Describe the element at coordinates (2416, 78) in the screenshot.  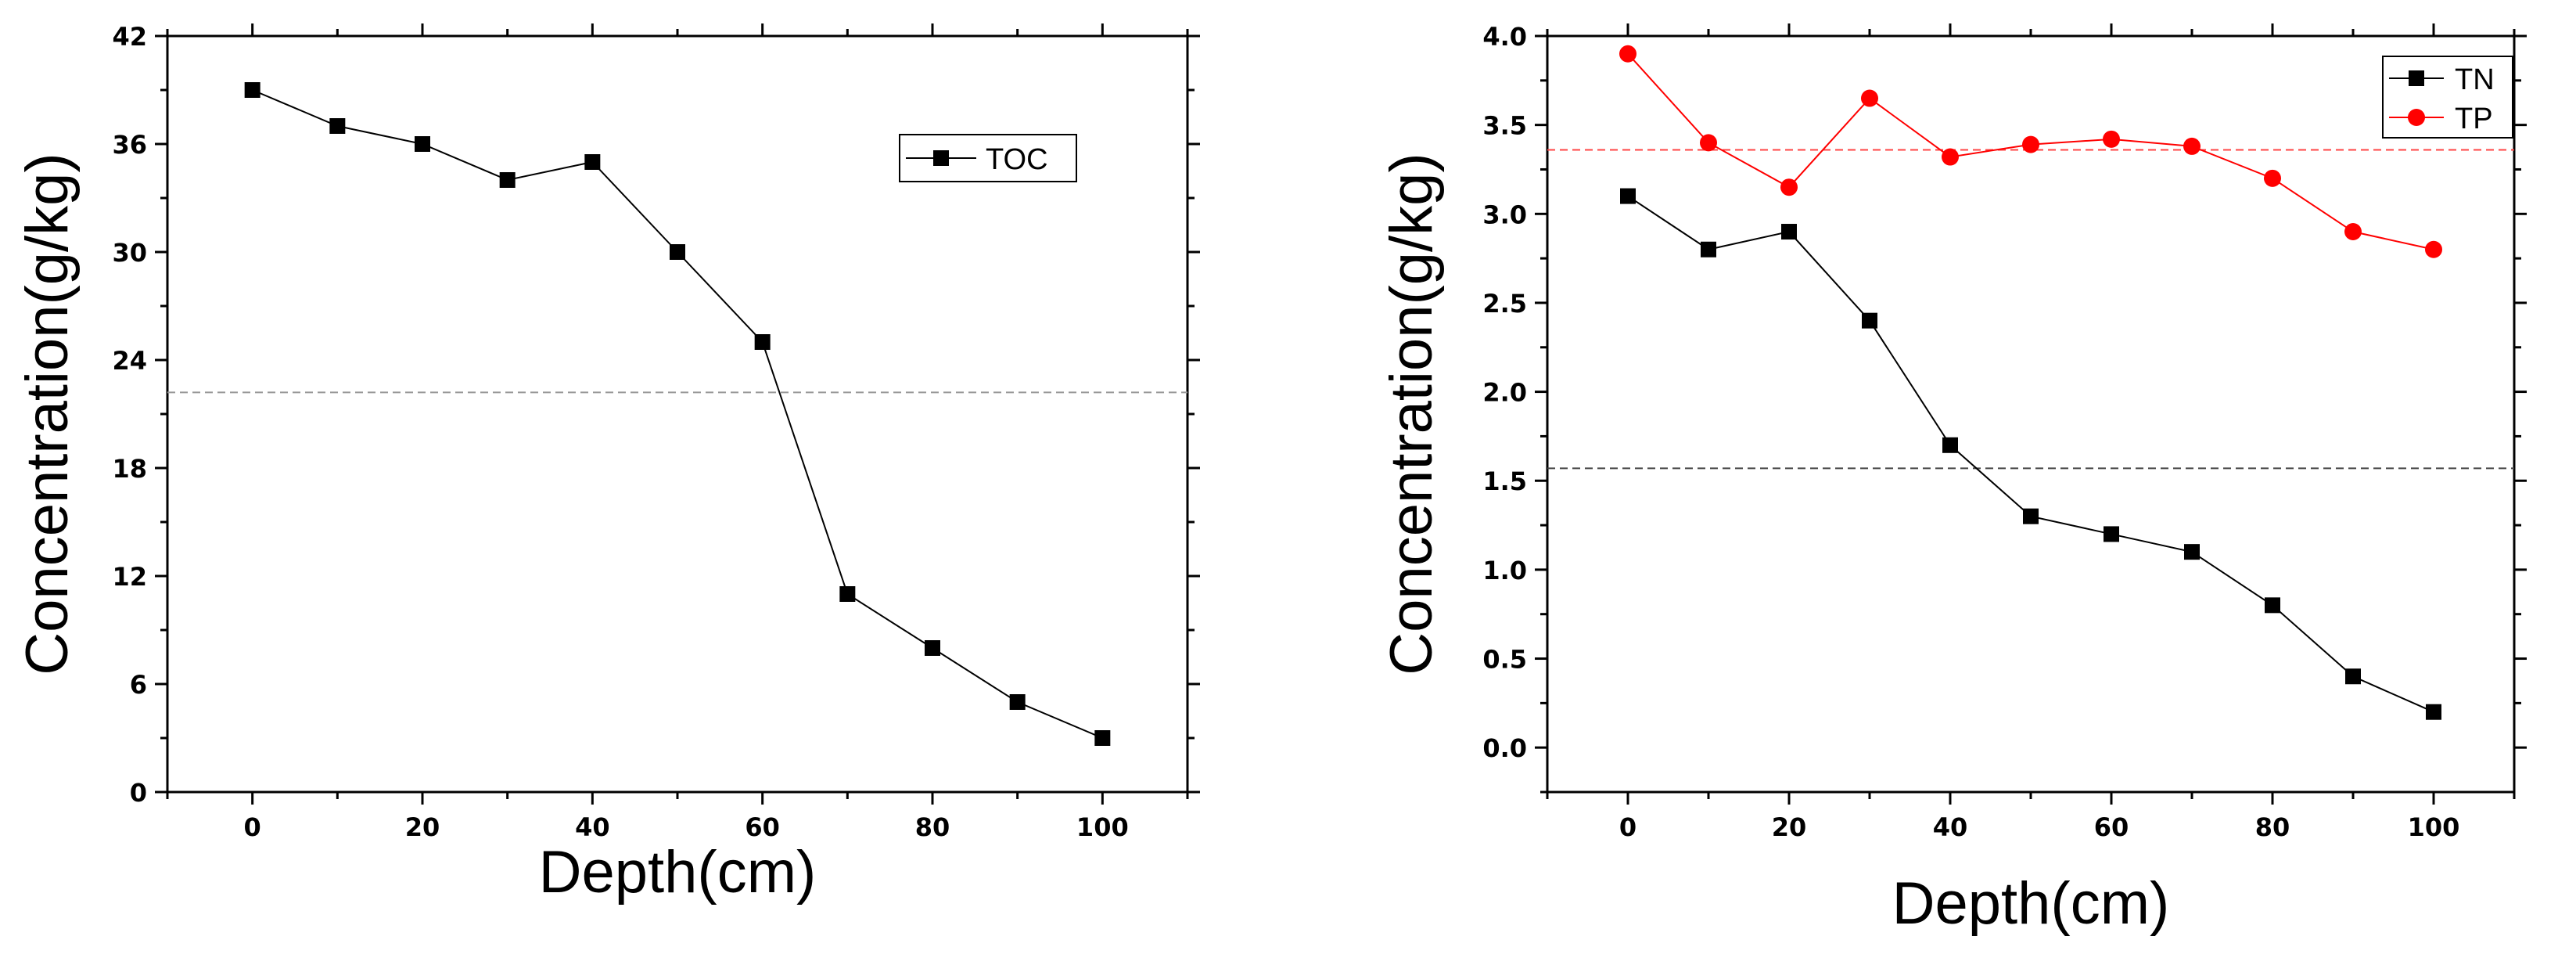
I see `tn-legend-marker` at that location.